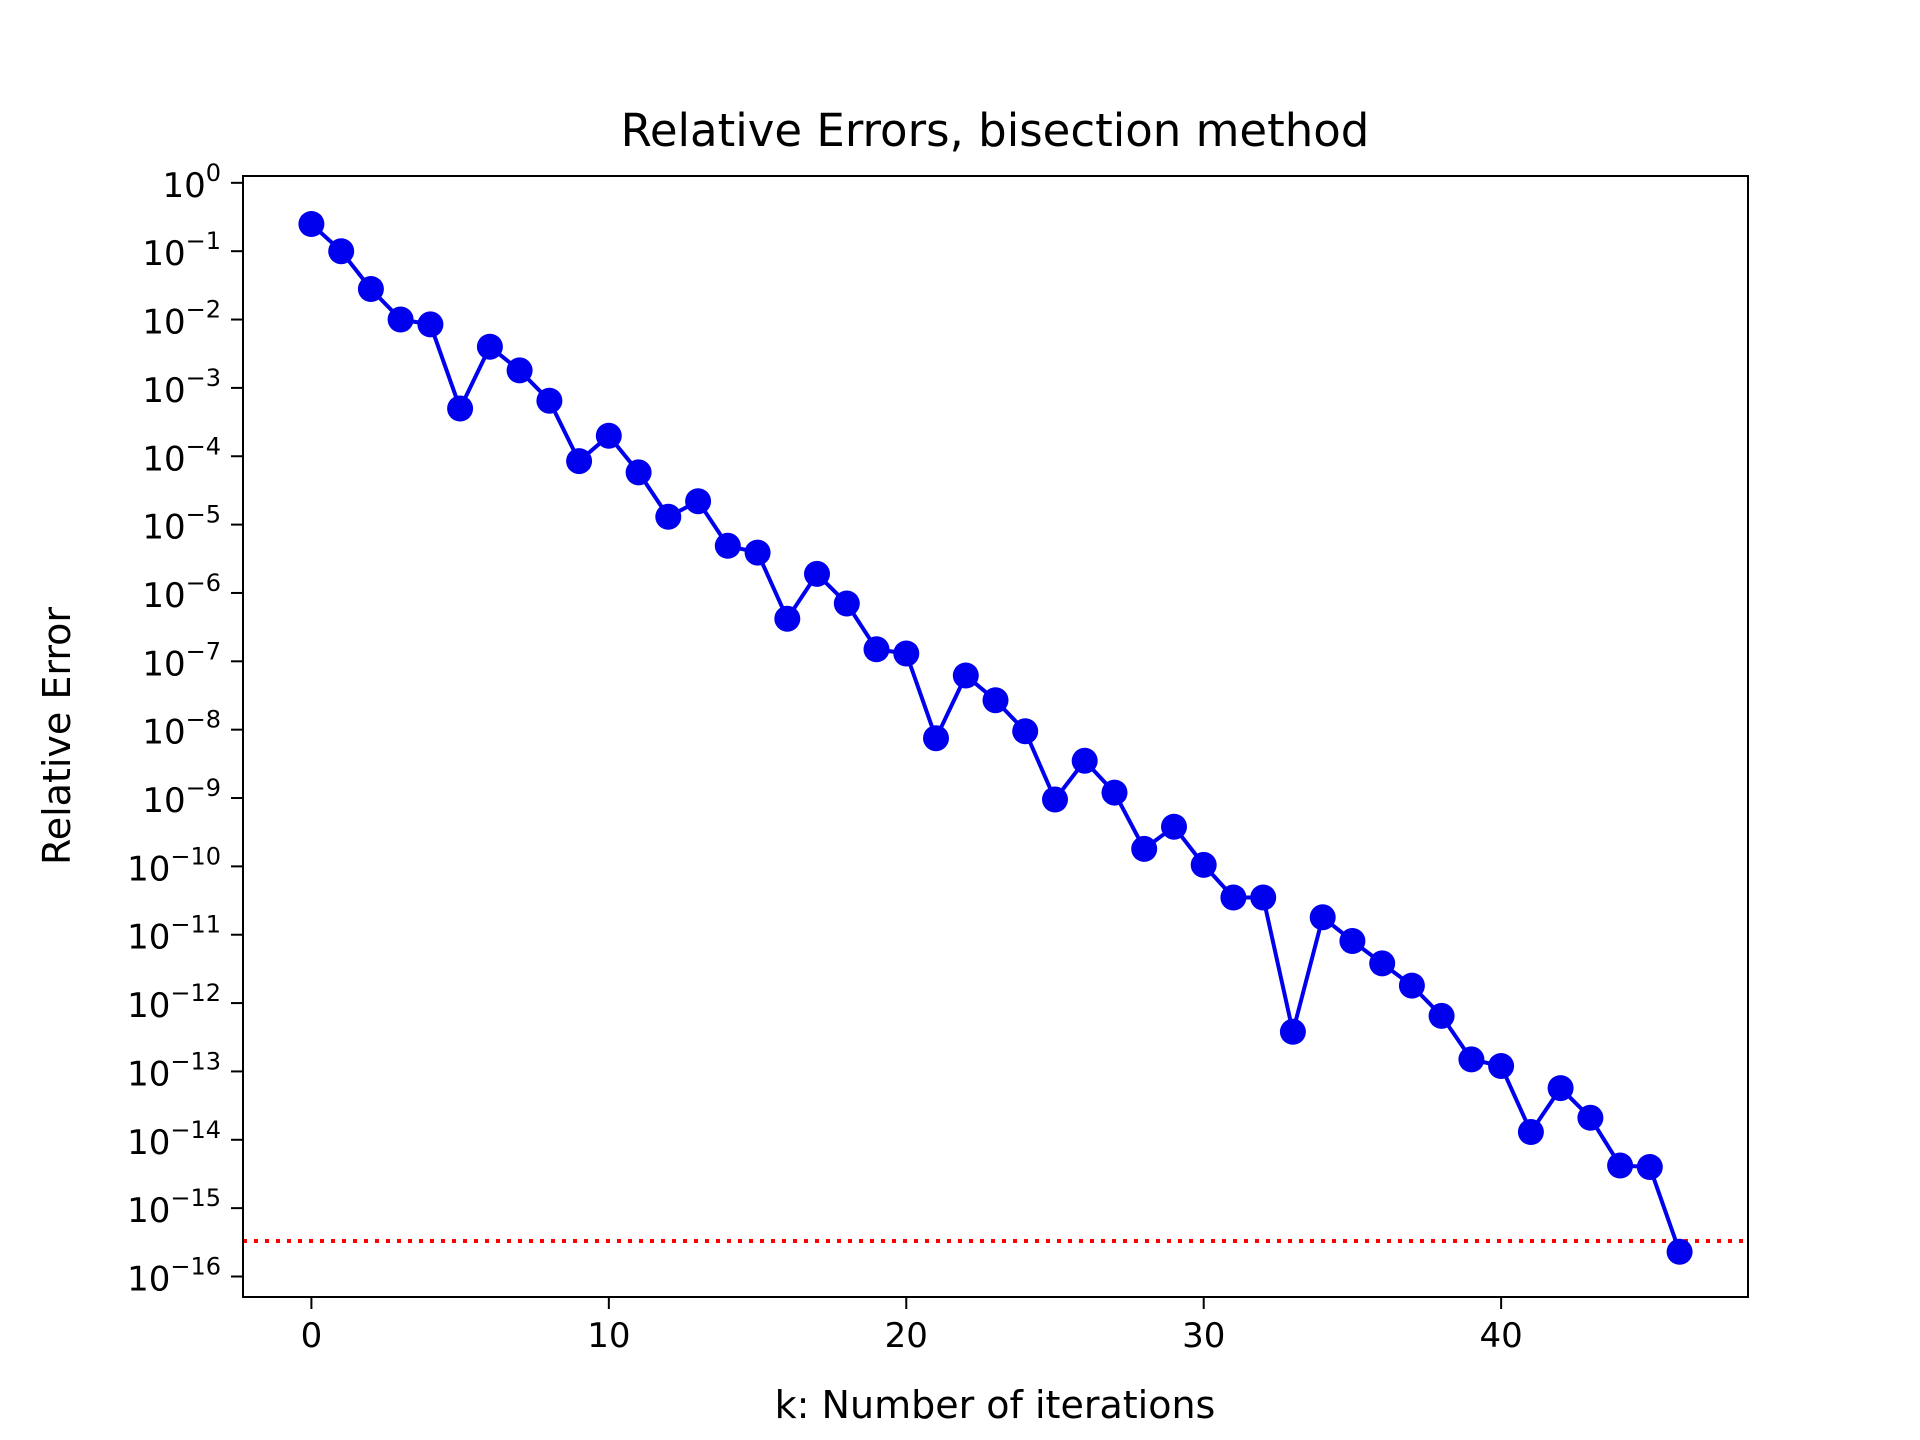 This screenshot has width=1920, height=1440. I want to click on y-tick-label: 10⁻¹¹, so click(174, 934).